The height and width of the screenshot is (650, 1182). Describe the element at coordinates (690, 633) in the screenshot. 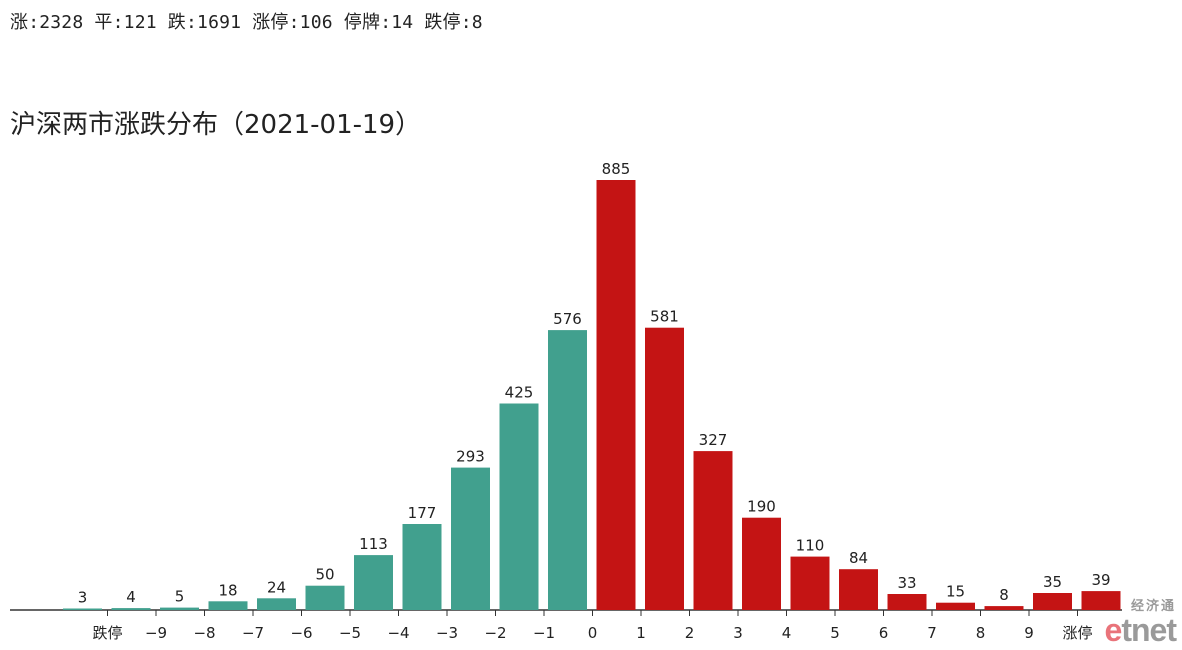

I see `x-tick-label: 2` at that location.